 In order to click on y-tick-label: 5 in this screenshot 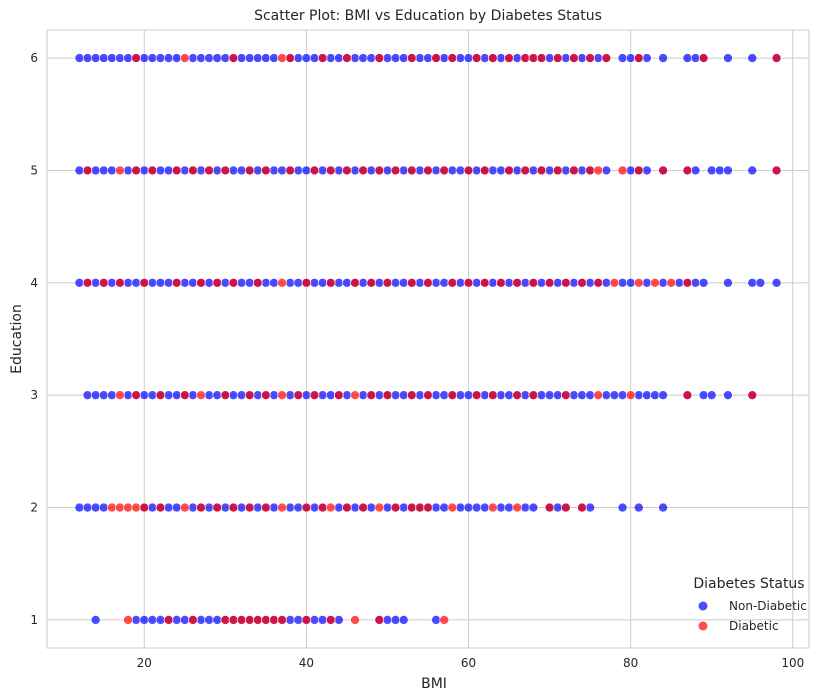, I will do `click(34, 170)`.